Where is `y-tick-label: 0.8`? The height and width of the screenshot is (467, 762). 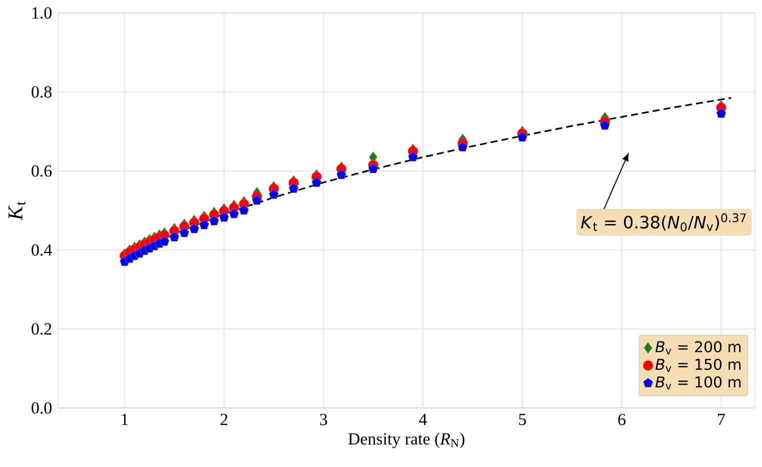
y-tick-label: 0.8 is located at coordinates (42, 92).